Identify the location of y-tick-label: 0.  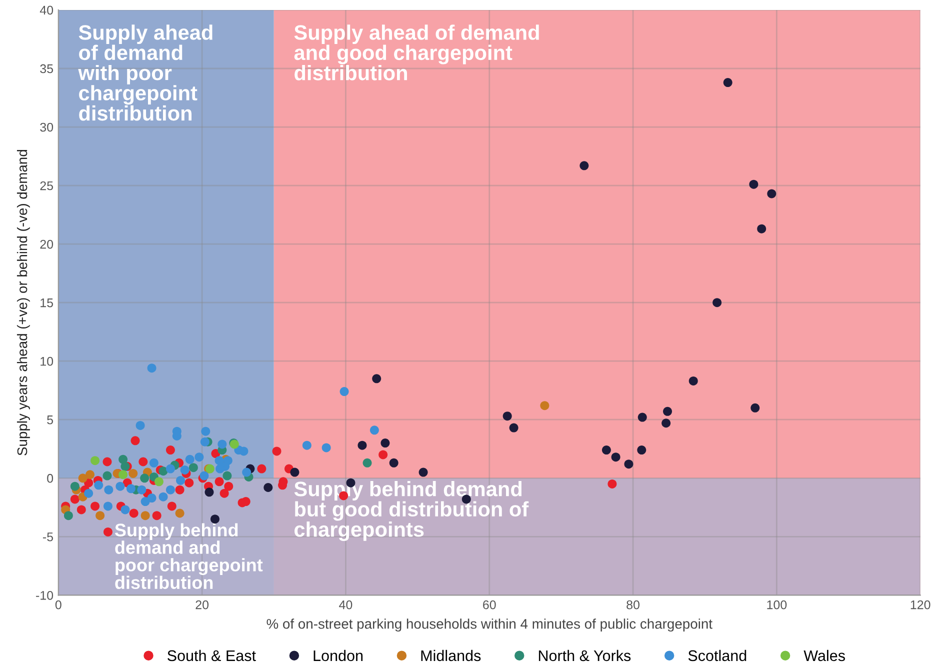
(50, 478).